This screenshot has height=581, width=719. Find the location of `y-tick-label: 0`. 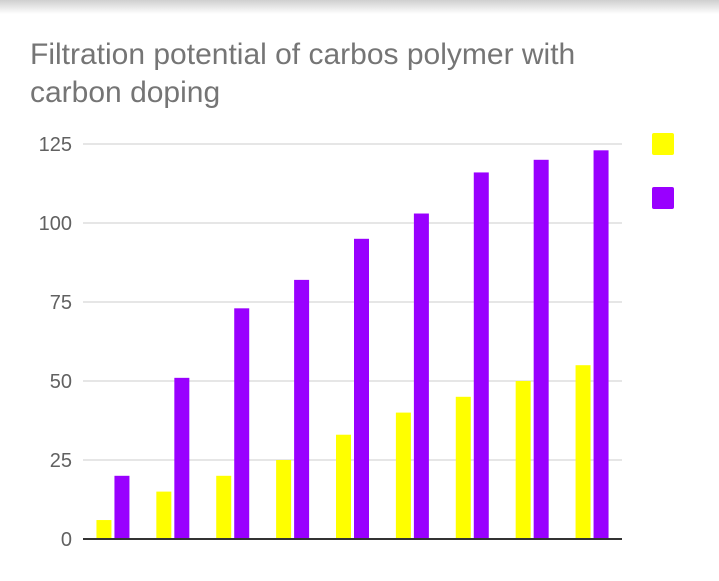

y-tick-label: 0 is located at coordinates (66, 540).